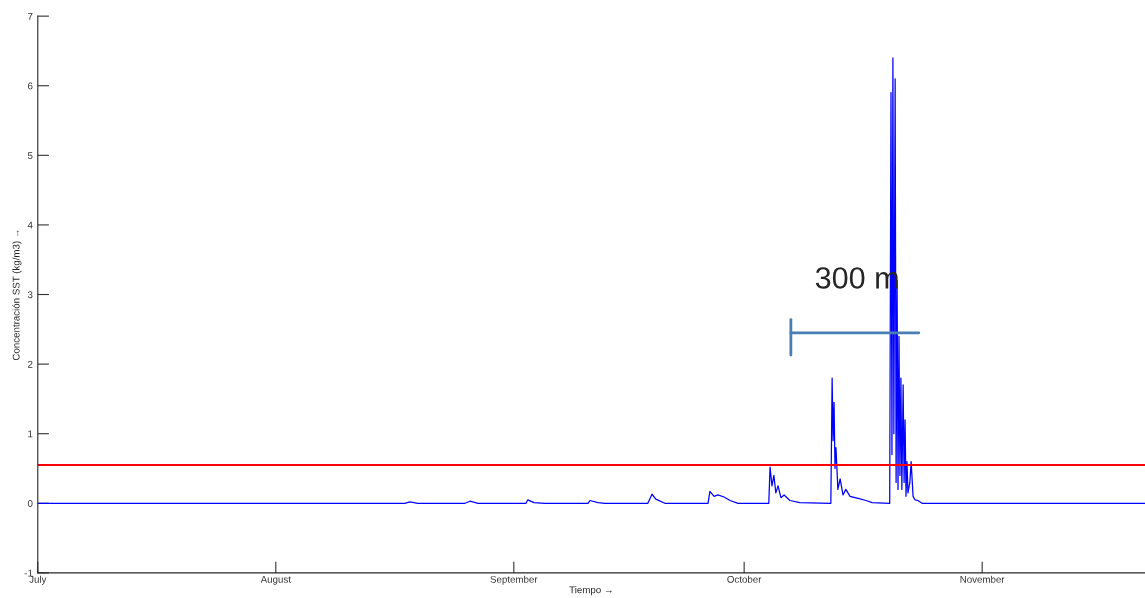 This screenshot has width=1145, height=598. What do you see at coordinates (38, 580) in the screenshot?
I see `x-tick-label: July` at bounding box center [38, 580].